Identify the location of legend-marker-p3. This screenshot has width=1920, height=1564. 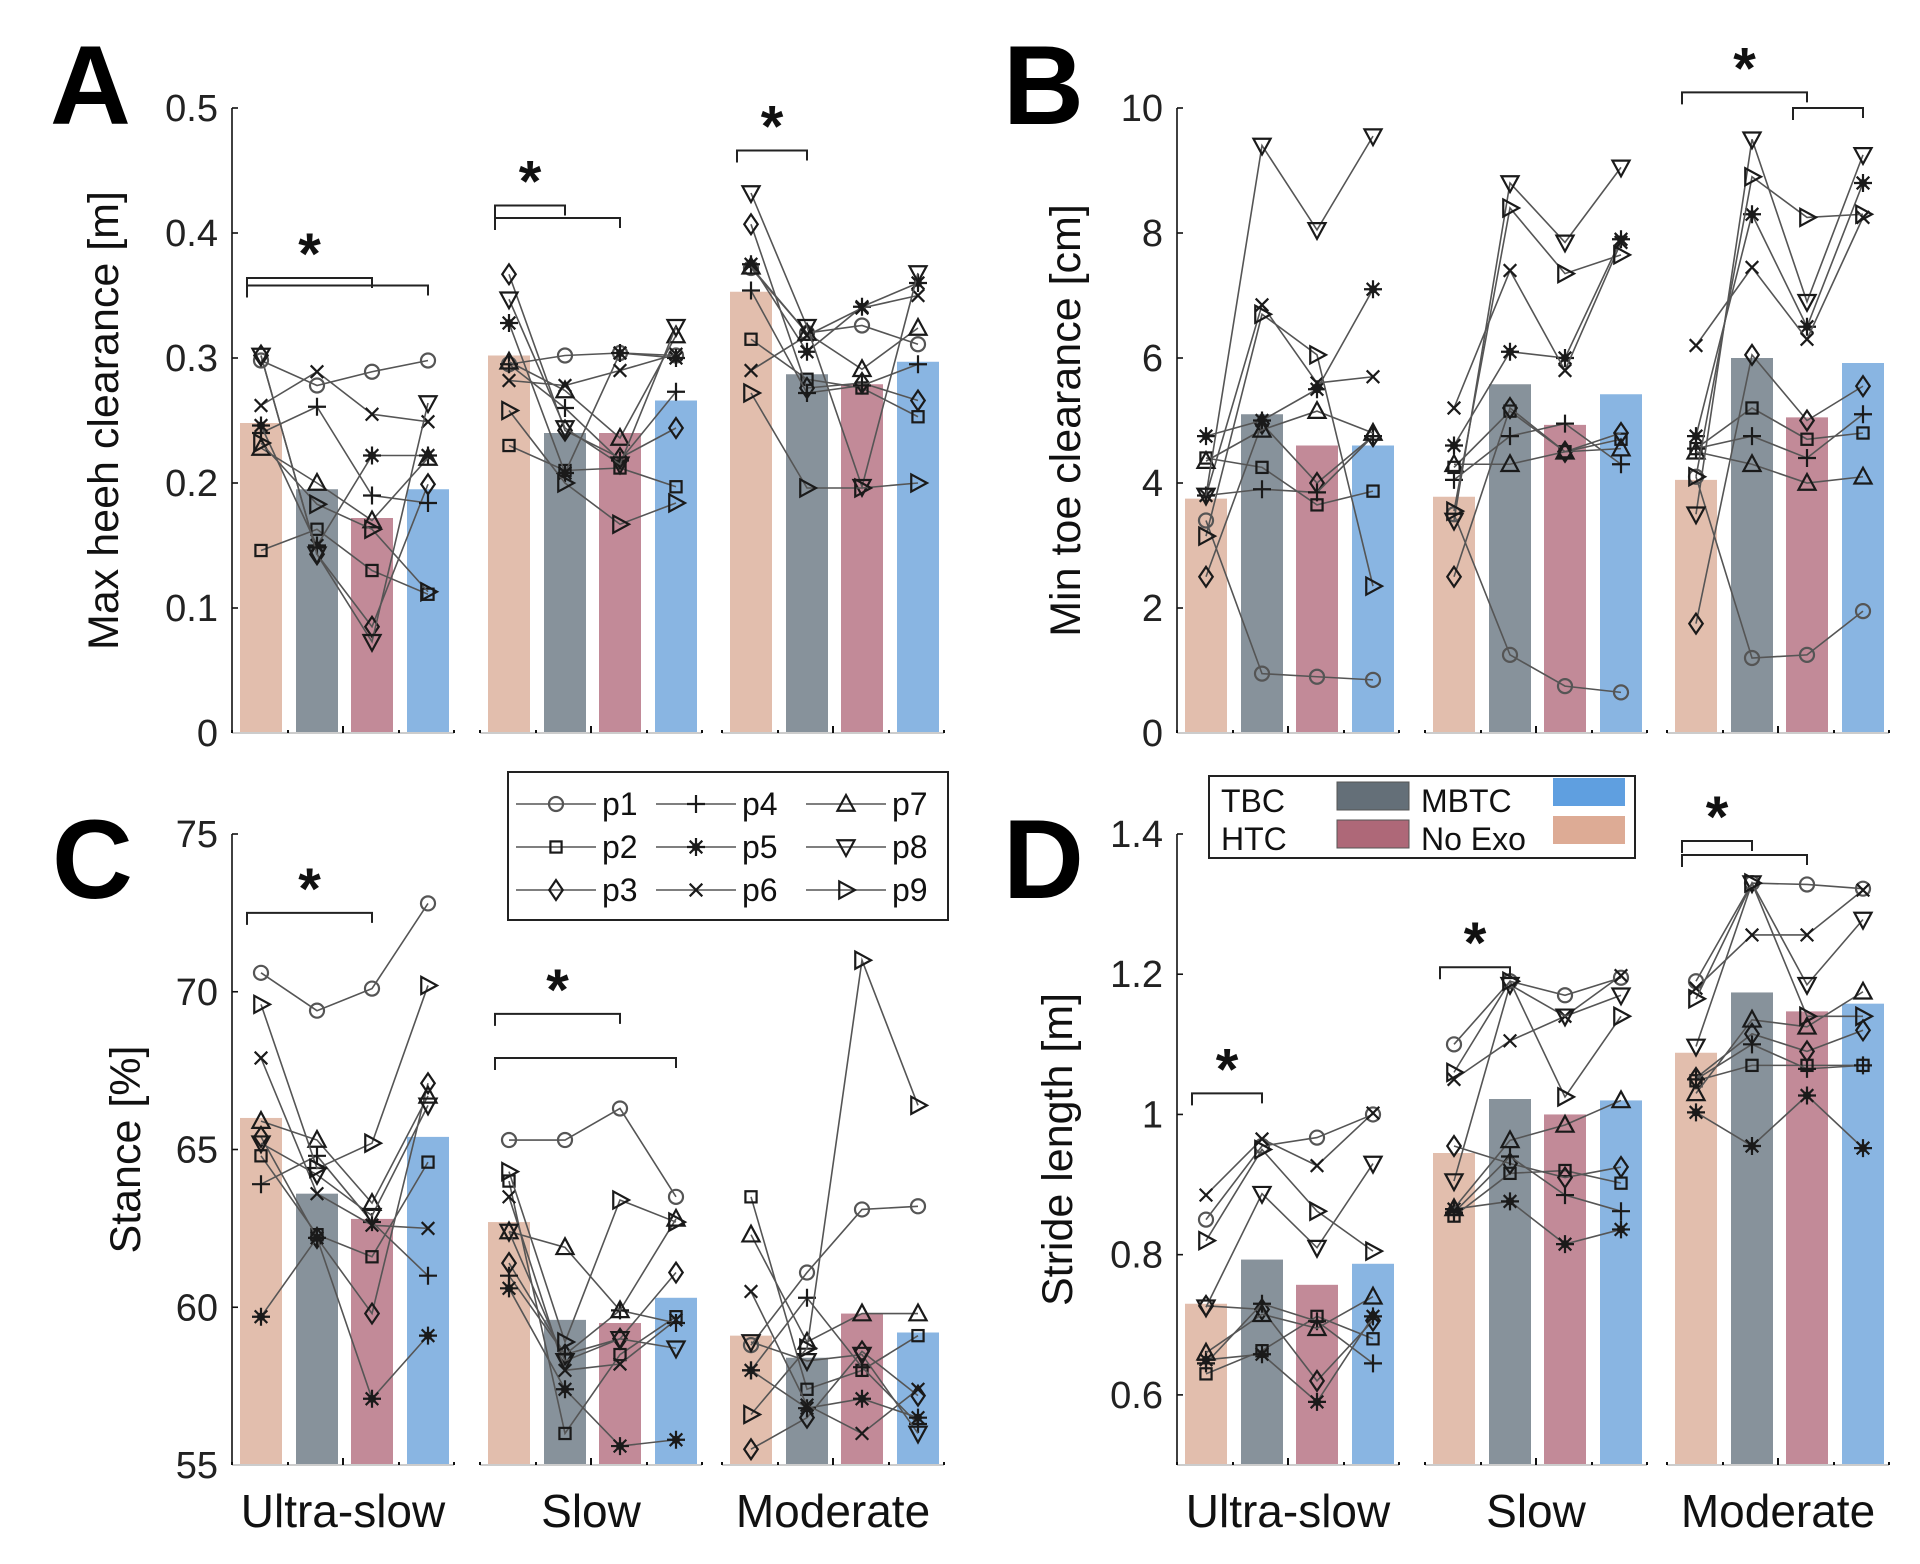
(556, 890).